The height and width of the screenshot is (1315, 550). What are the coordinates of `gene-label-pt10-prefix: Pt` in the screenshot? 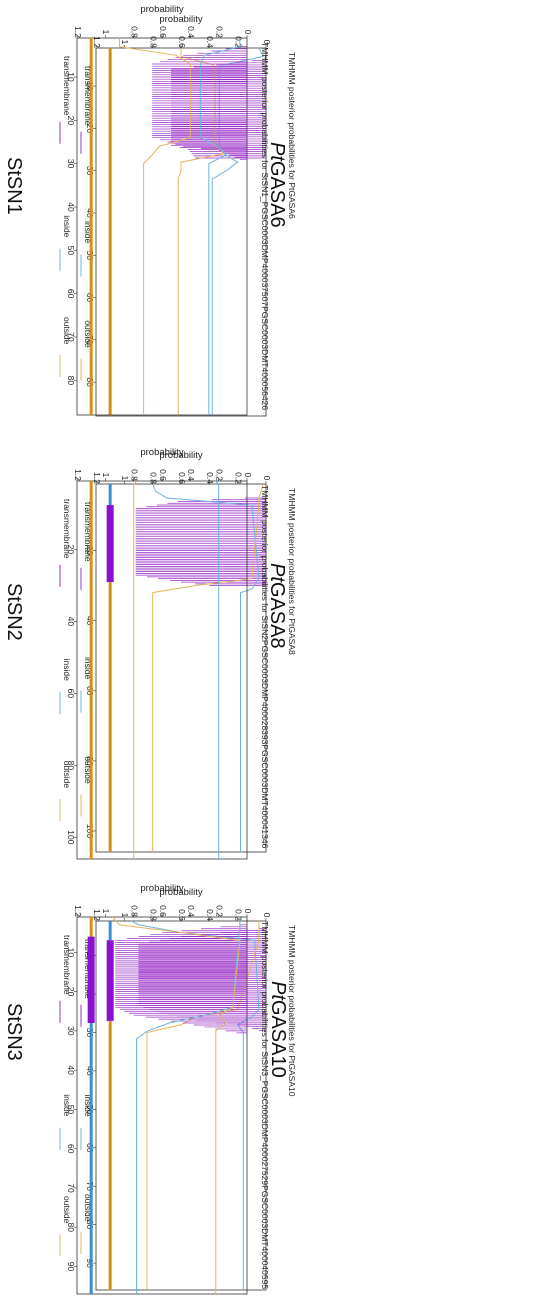 It's located at (278, 990).